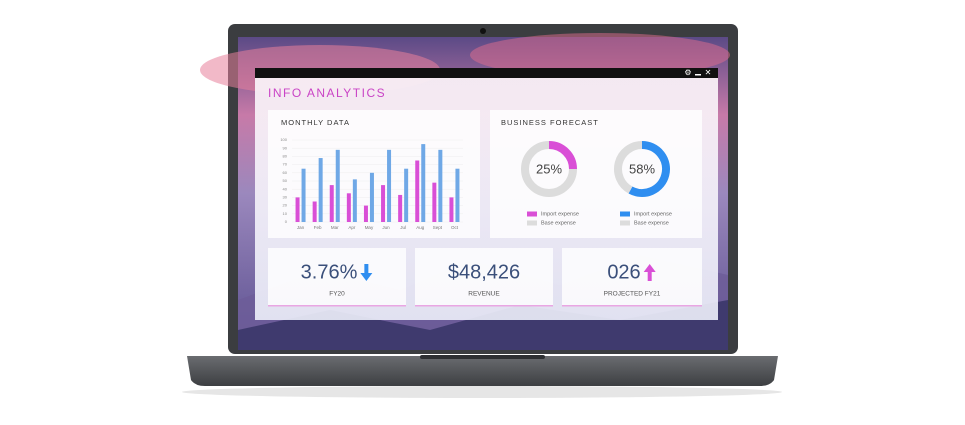 This screenshot has height=425, width=965. What do you see at coordinates (600, 55) in the screenshot?
I see `cloud` at bounding box center [600, 55].